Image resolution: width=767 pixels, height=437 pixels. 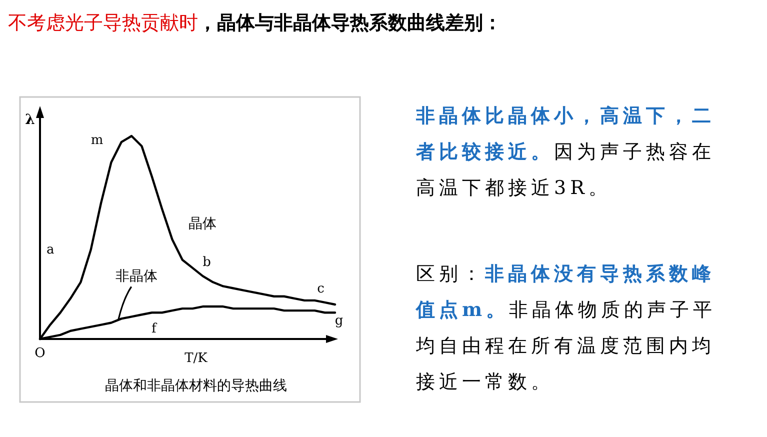 What do you see at coordinates (154, 329) in the screenshot?
I see `annotation: f` at bounding box center [154, 329].